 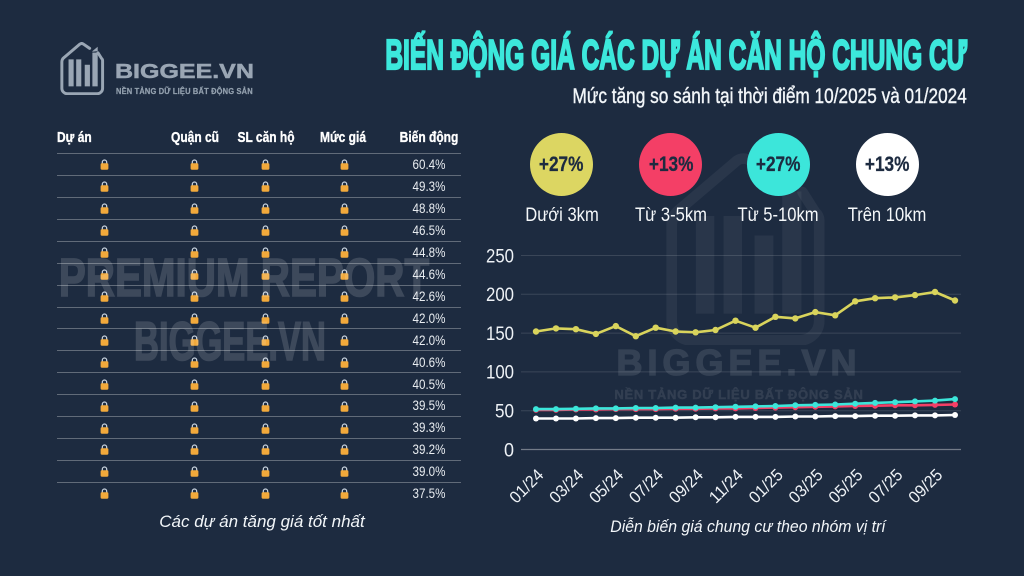 What do you see at coordinates (607, 486) in the screenshot?
I see `svg-text: 05/24` at bounding box center [607, 486].